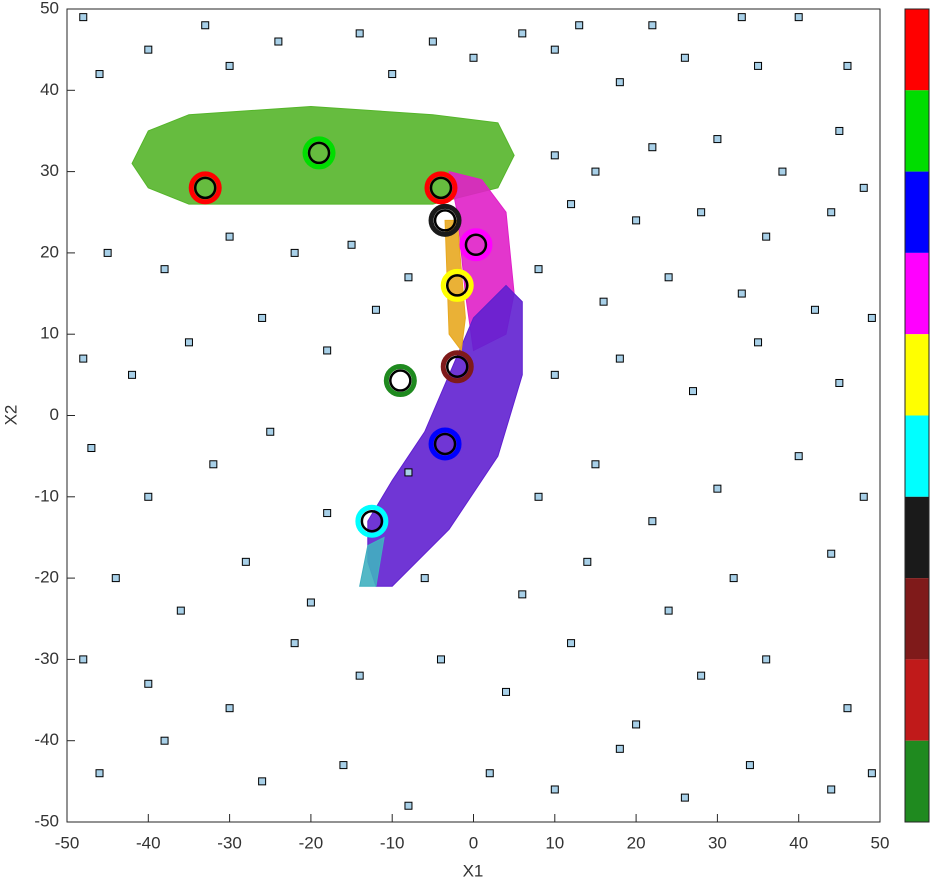 The image size is (931, 882). What do you see at coordinates (49, 8) in the screenshot?
I see `y-tick-label: 50` at bounding box center [49, 8].